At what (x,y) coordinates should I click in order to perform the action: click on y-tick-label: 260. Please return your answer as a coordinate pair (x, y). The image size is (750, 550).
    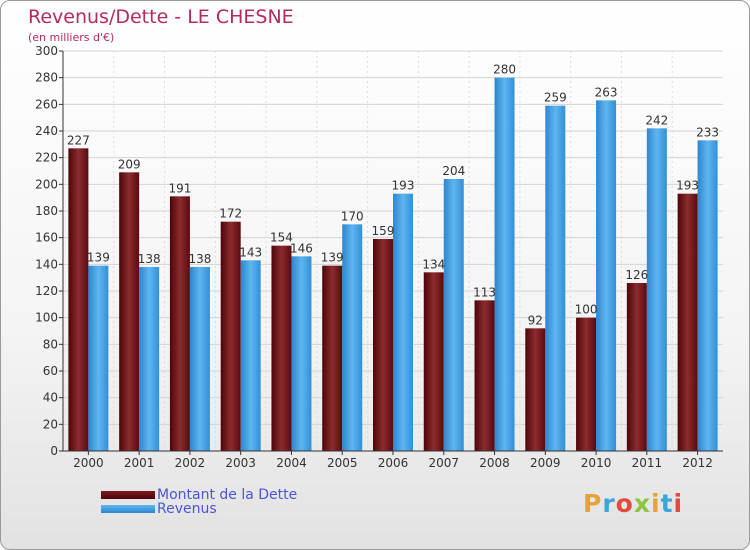
    Looking at the image, I should click on (46, 104).